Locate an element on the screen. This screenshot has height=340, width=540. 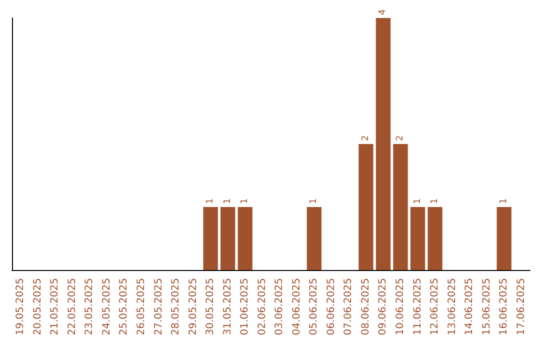
x-tick-label: 30.05.2025 is located at coordinates (210, 307).